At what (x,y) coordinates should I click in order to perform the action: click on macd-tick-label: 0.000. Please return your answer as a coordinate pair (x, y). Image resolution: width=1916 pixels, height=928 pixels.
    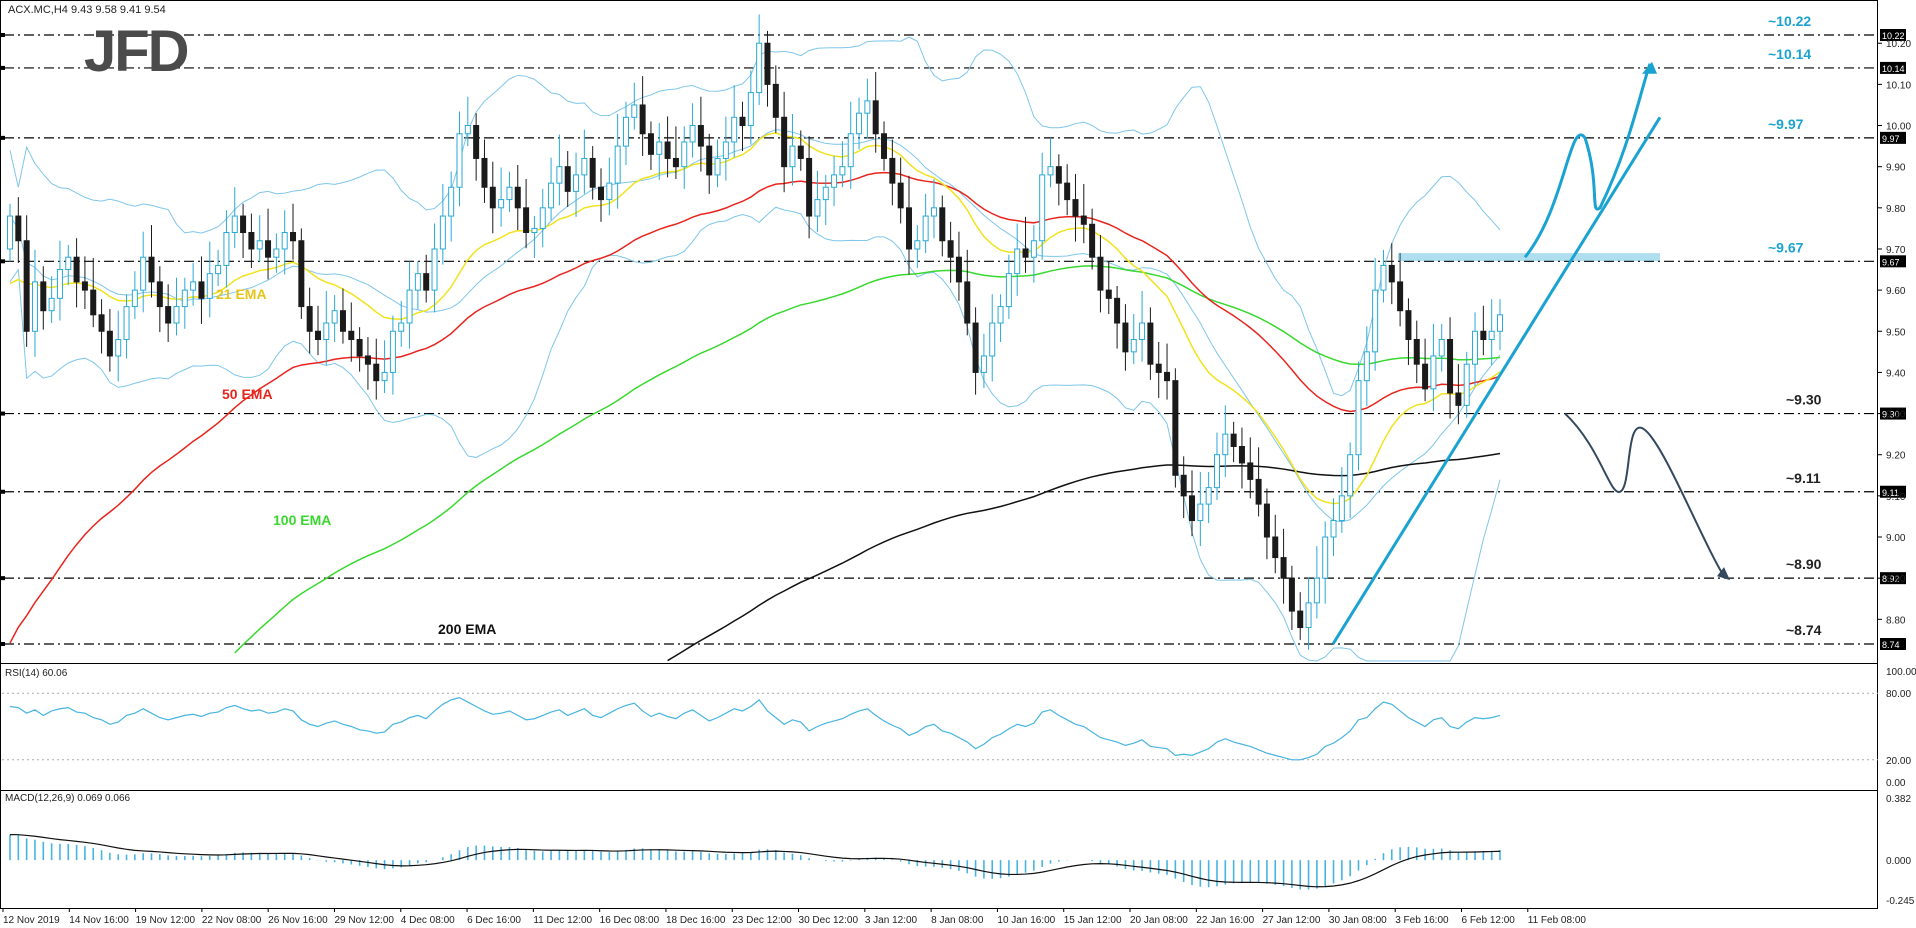
    Looking at the image, I should click on (1898, 861).